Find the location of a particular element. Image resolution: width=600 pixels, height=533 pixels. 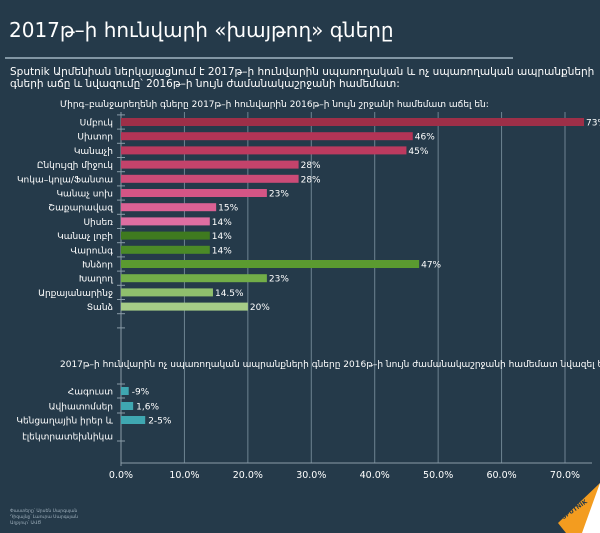

value-label: 20% is located at coordinates (260, 308).